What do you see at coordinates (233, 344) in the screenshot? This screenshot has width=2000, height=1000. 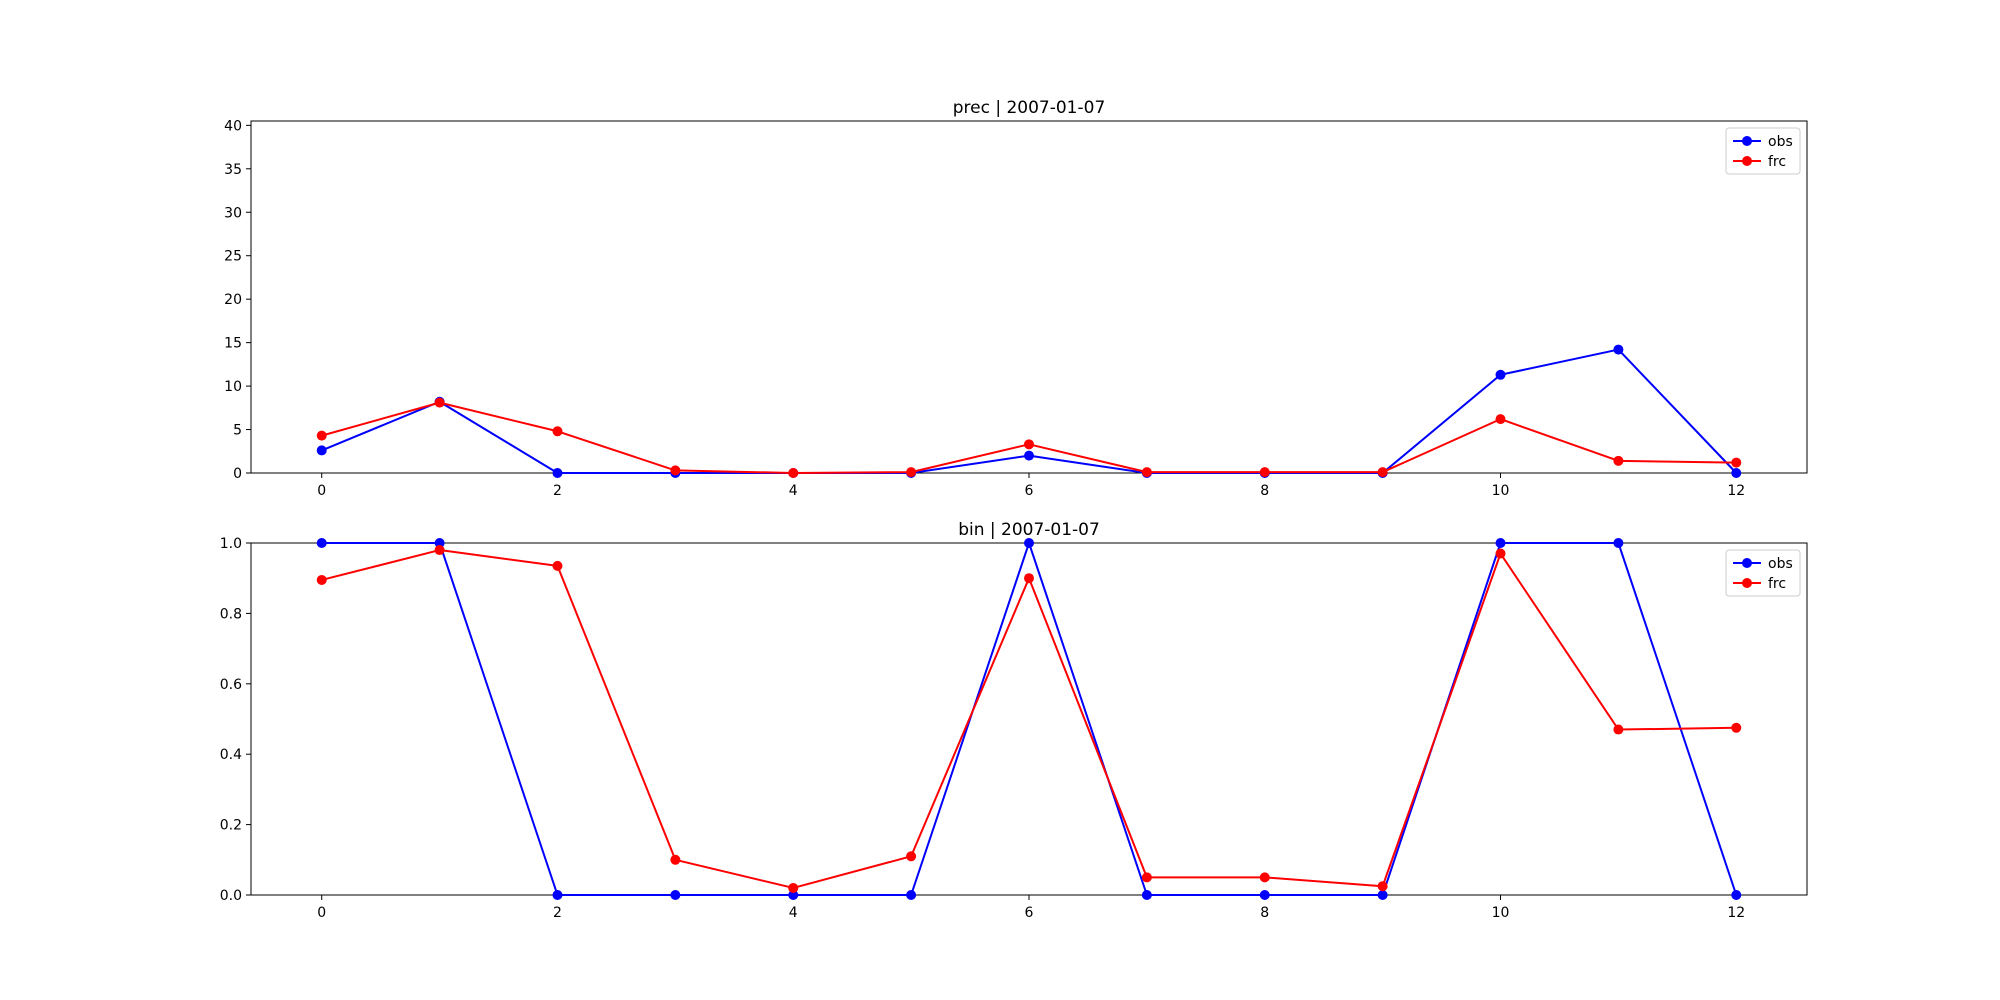 I see `y-tick-label: 15` at bounding box center [233, 344].